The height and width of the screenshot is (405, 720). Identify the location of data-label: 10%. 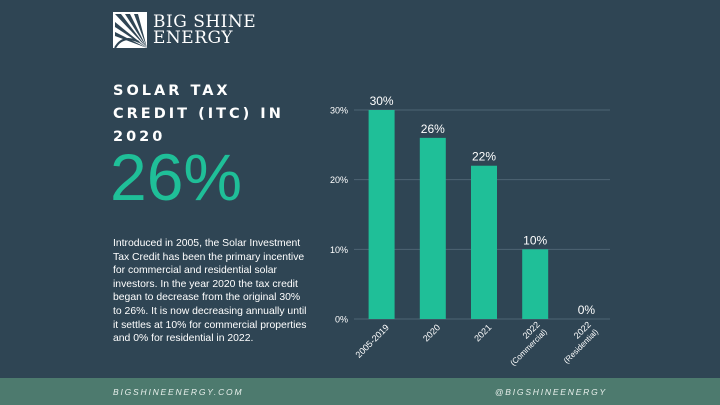
(535, 240).